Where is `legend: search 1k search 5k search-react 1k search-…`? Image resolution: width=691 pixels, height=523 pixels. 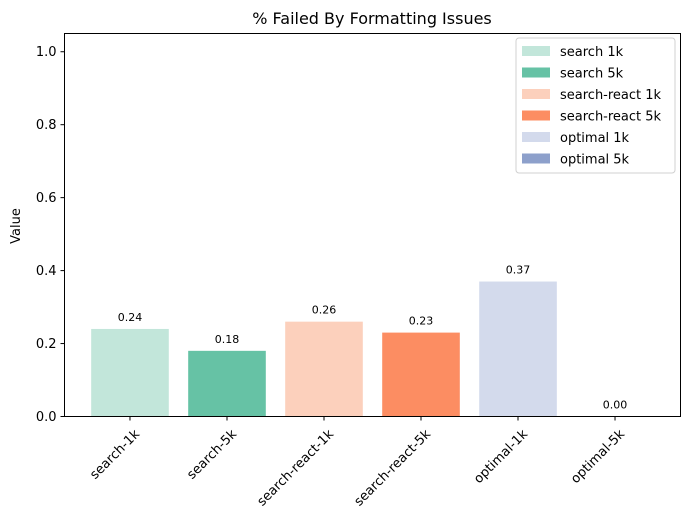 legend: search 1k search 5k search-react 1k search-… is located at coordinates (595, 105).